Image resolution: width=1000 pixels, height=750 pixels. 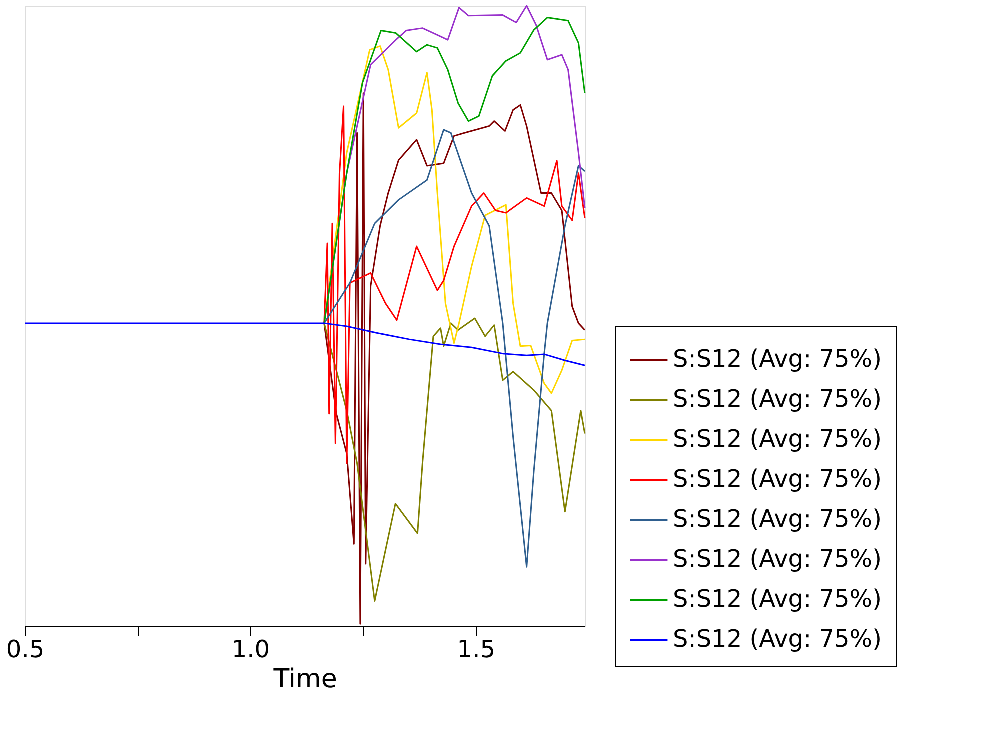 I want to click on x-tick-label: 1.0, so click(x=251, y=650).